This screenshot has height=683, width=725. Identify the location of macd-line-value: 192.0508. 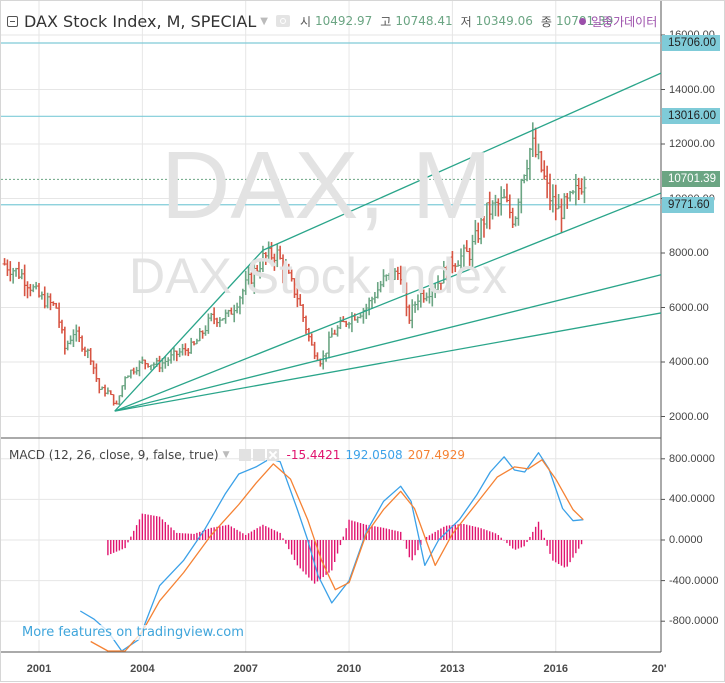
(374, 455).